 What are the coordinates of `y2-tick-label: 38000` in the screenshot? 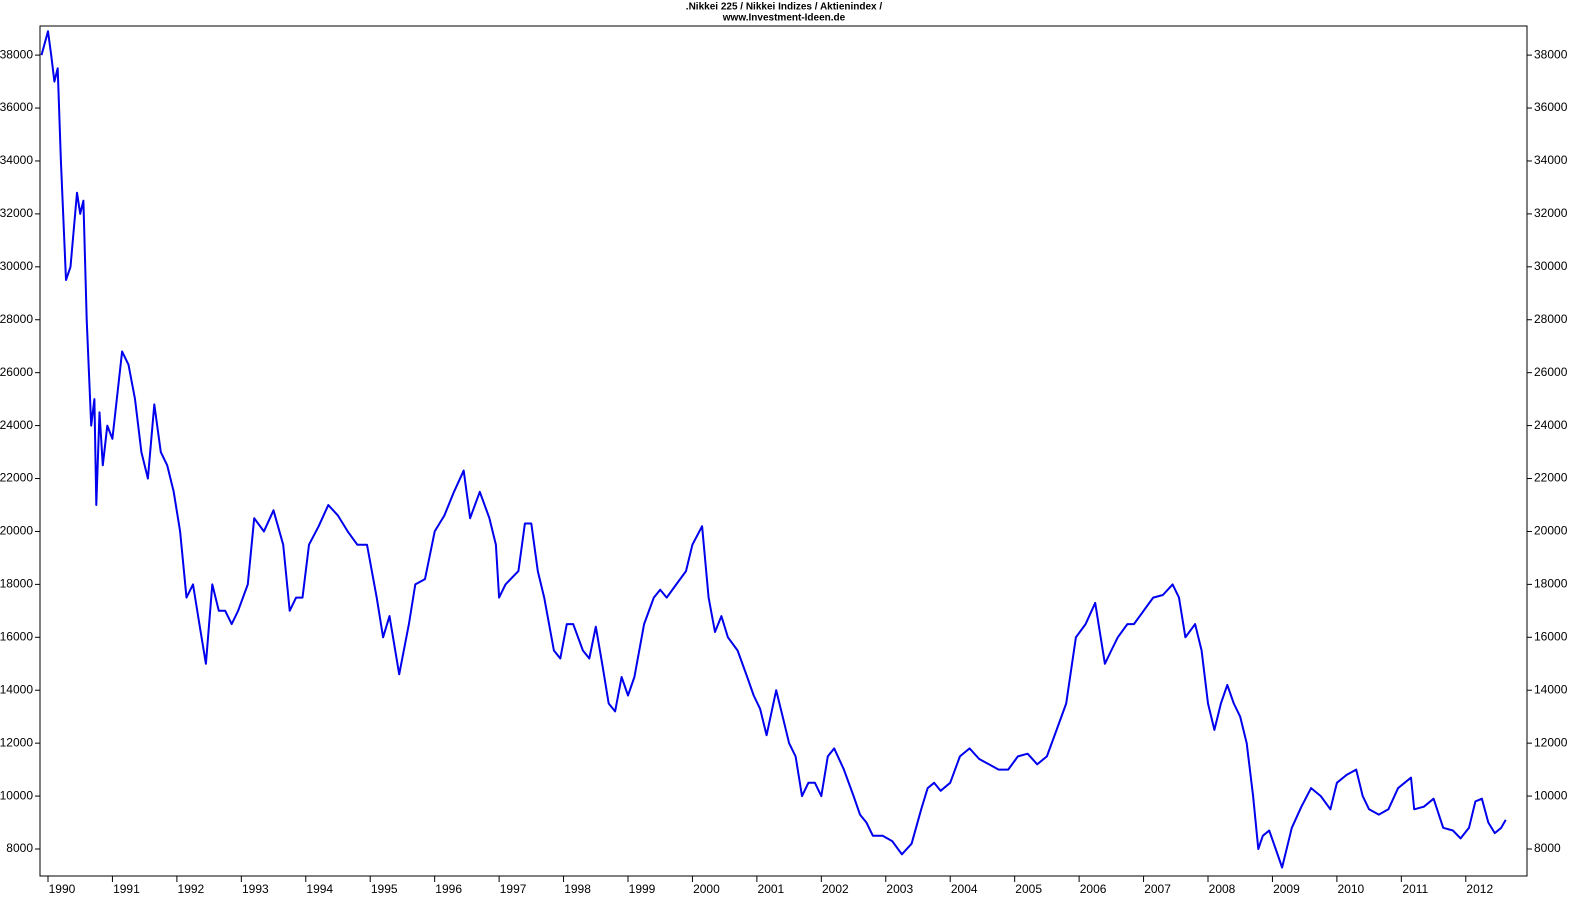 It's located at (1551, 54).